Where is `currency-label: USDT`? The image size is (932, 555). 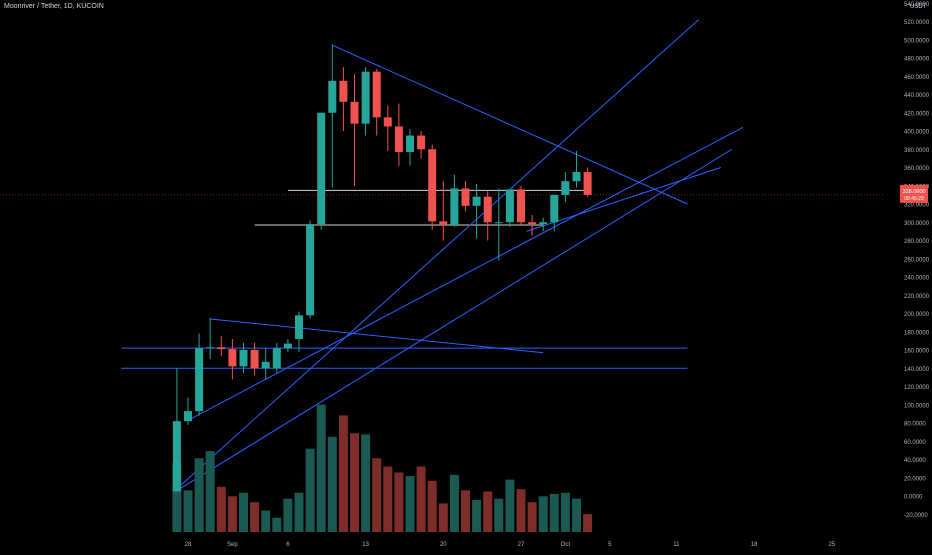
currency-label: USDT is located at coordinates (918, 7).